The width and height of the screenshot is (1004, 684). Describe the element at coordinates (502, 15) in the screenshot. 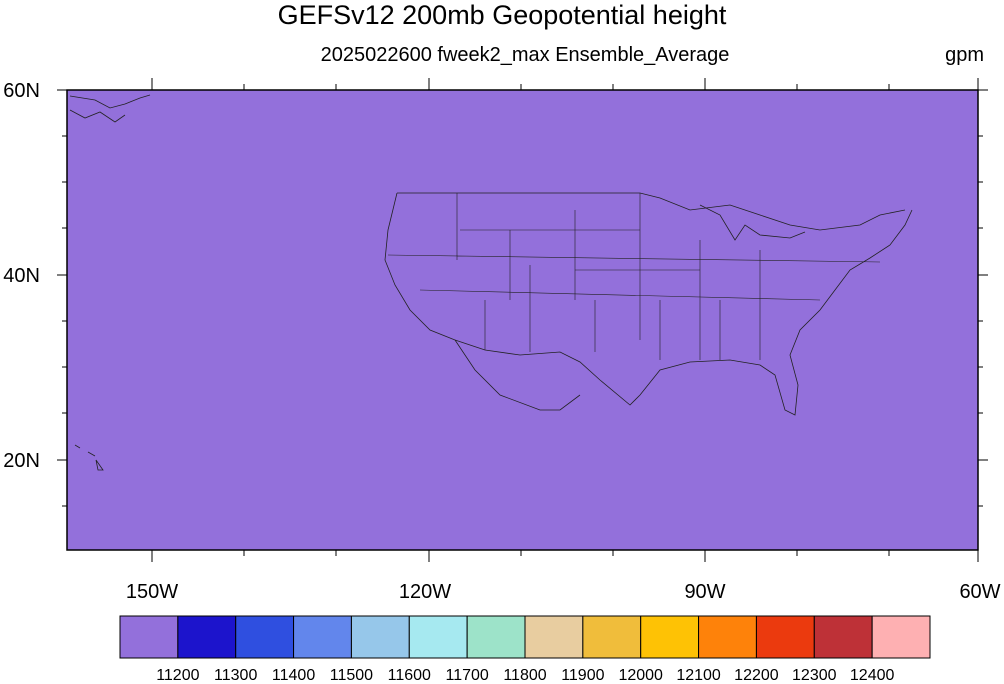

I see `chart-title: GEFSv12 200mb Geopotential height` at that location.